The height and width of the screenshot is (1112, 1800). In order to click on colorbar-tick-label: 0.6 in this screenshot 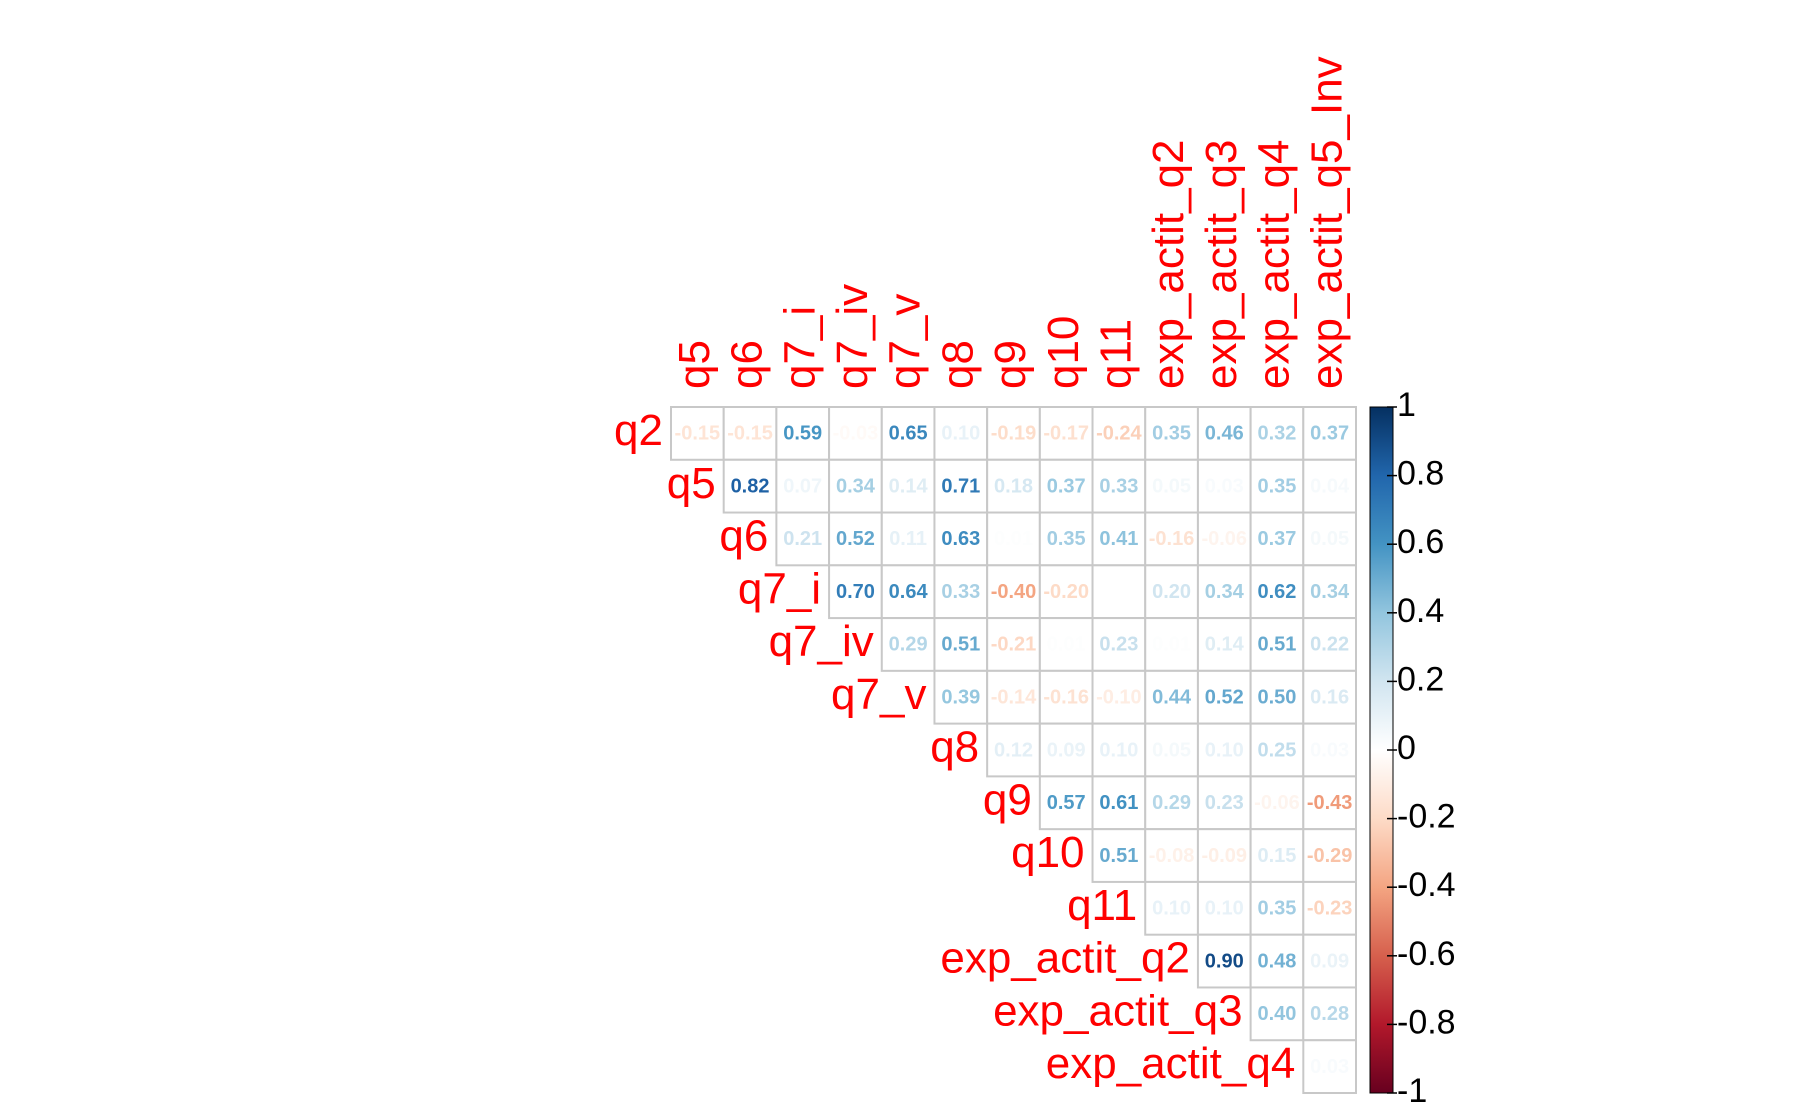, I will do `click(1420, 542)`.